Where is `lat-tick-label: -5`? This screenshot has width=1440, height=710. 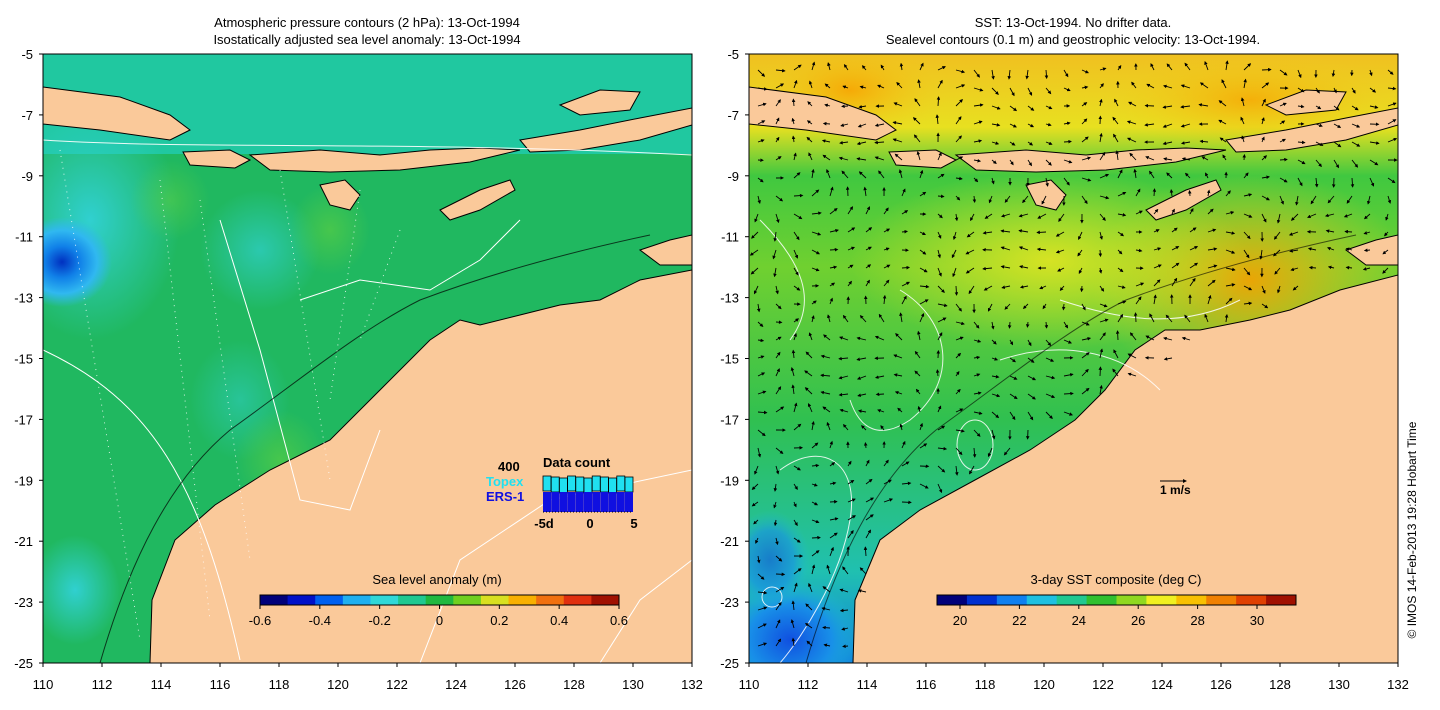
lat-tick-label: -5 is located at coordinates (733, 54).